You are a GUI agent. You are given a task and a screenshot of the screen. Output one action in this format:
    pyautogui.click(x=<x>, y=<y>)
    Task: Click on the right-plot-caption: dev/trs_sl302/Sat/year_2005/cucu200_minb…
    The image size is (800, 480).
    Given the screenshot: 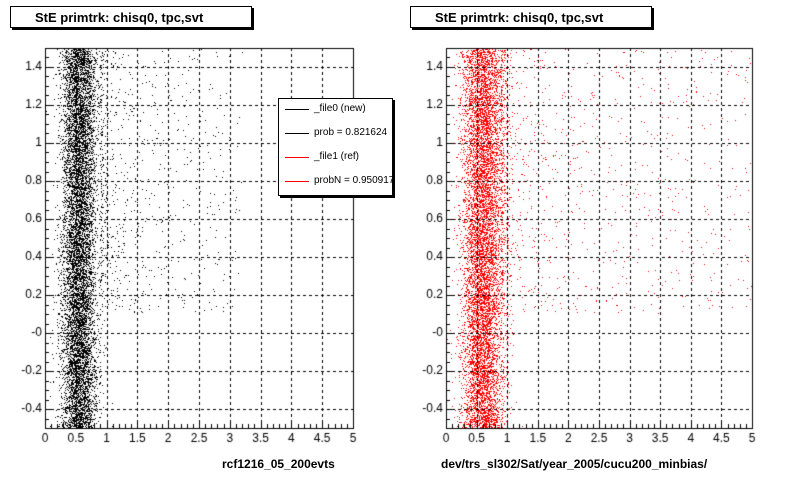 What is the action you would take?
    pyautogui.click(x=574, y=464)
    